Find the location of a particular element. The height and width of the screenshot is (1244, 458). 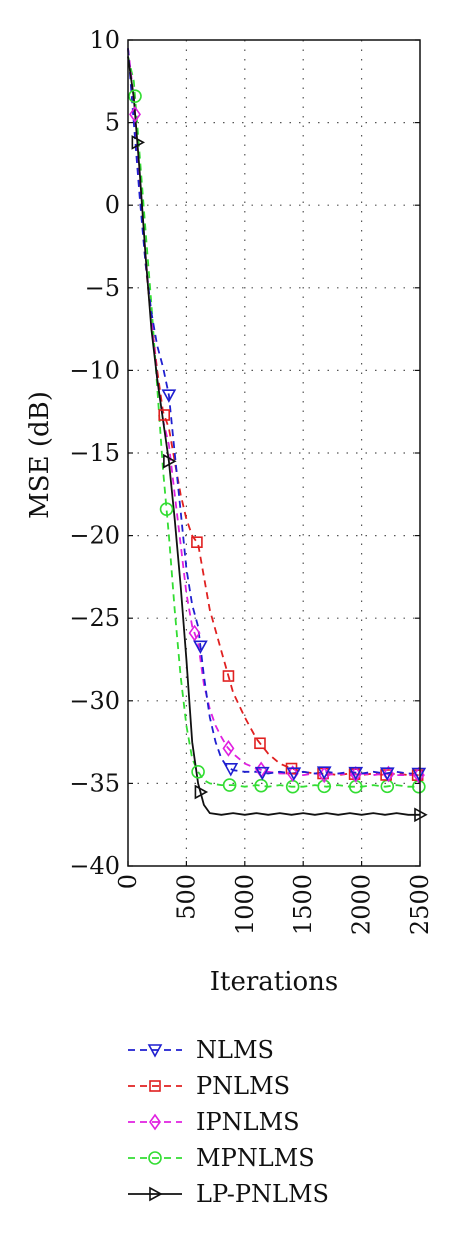

y-tick-label: −35 is located at coordinates (94, 783).